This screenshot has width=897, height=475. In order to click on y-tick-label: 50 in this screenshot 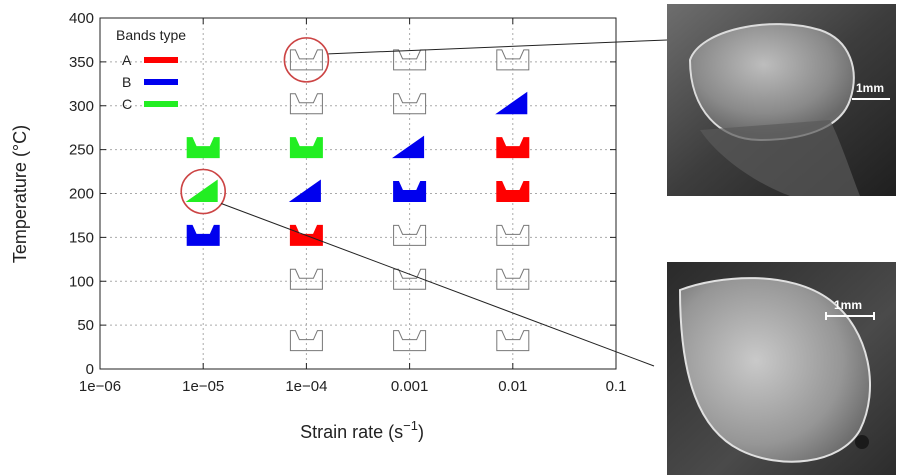, I will do `click(85, 325)`.